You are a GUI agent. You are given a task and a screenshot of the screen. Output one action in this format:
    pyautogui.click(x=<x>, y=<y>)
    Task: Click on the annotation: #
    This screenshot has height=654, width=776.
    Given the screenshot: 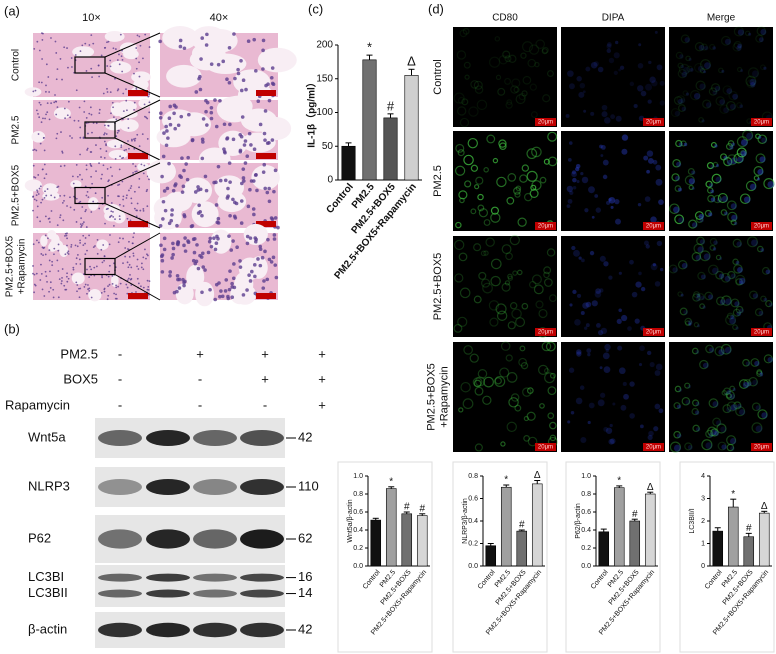 What is the action you would take?
    pyautogui.click(x=391, y=105)
    